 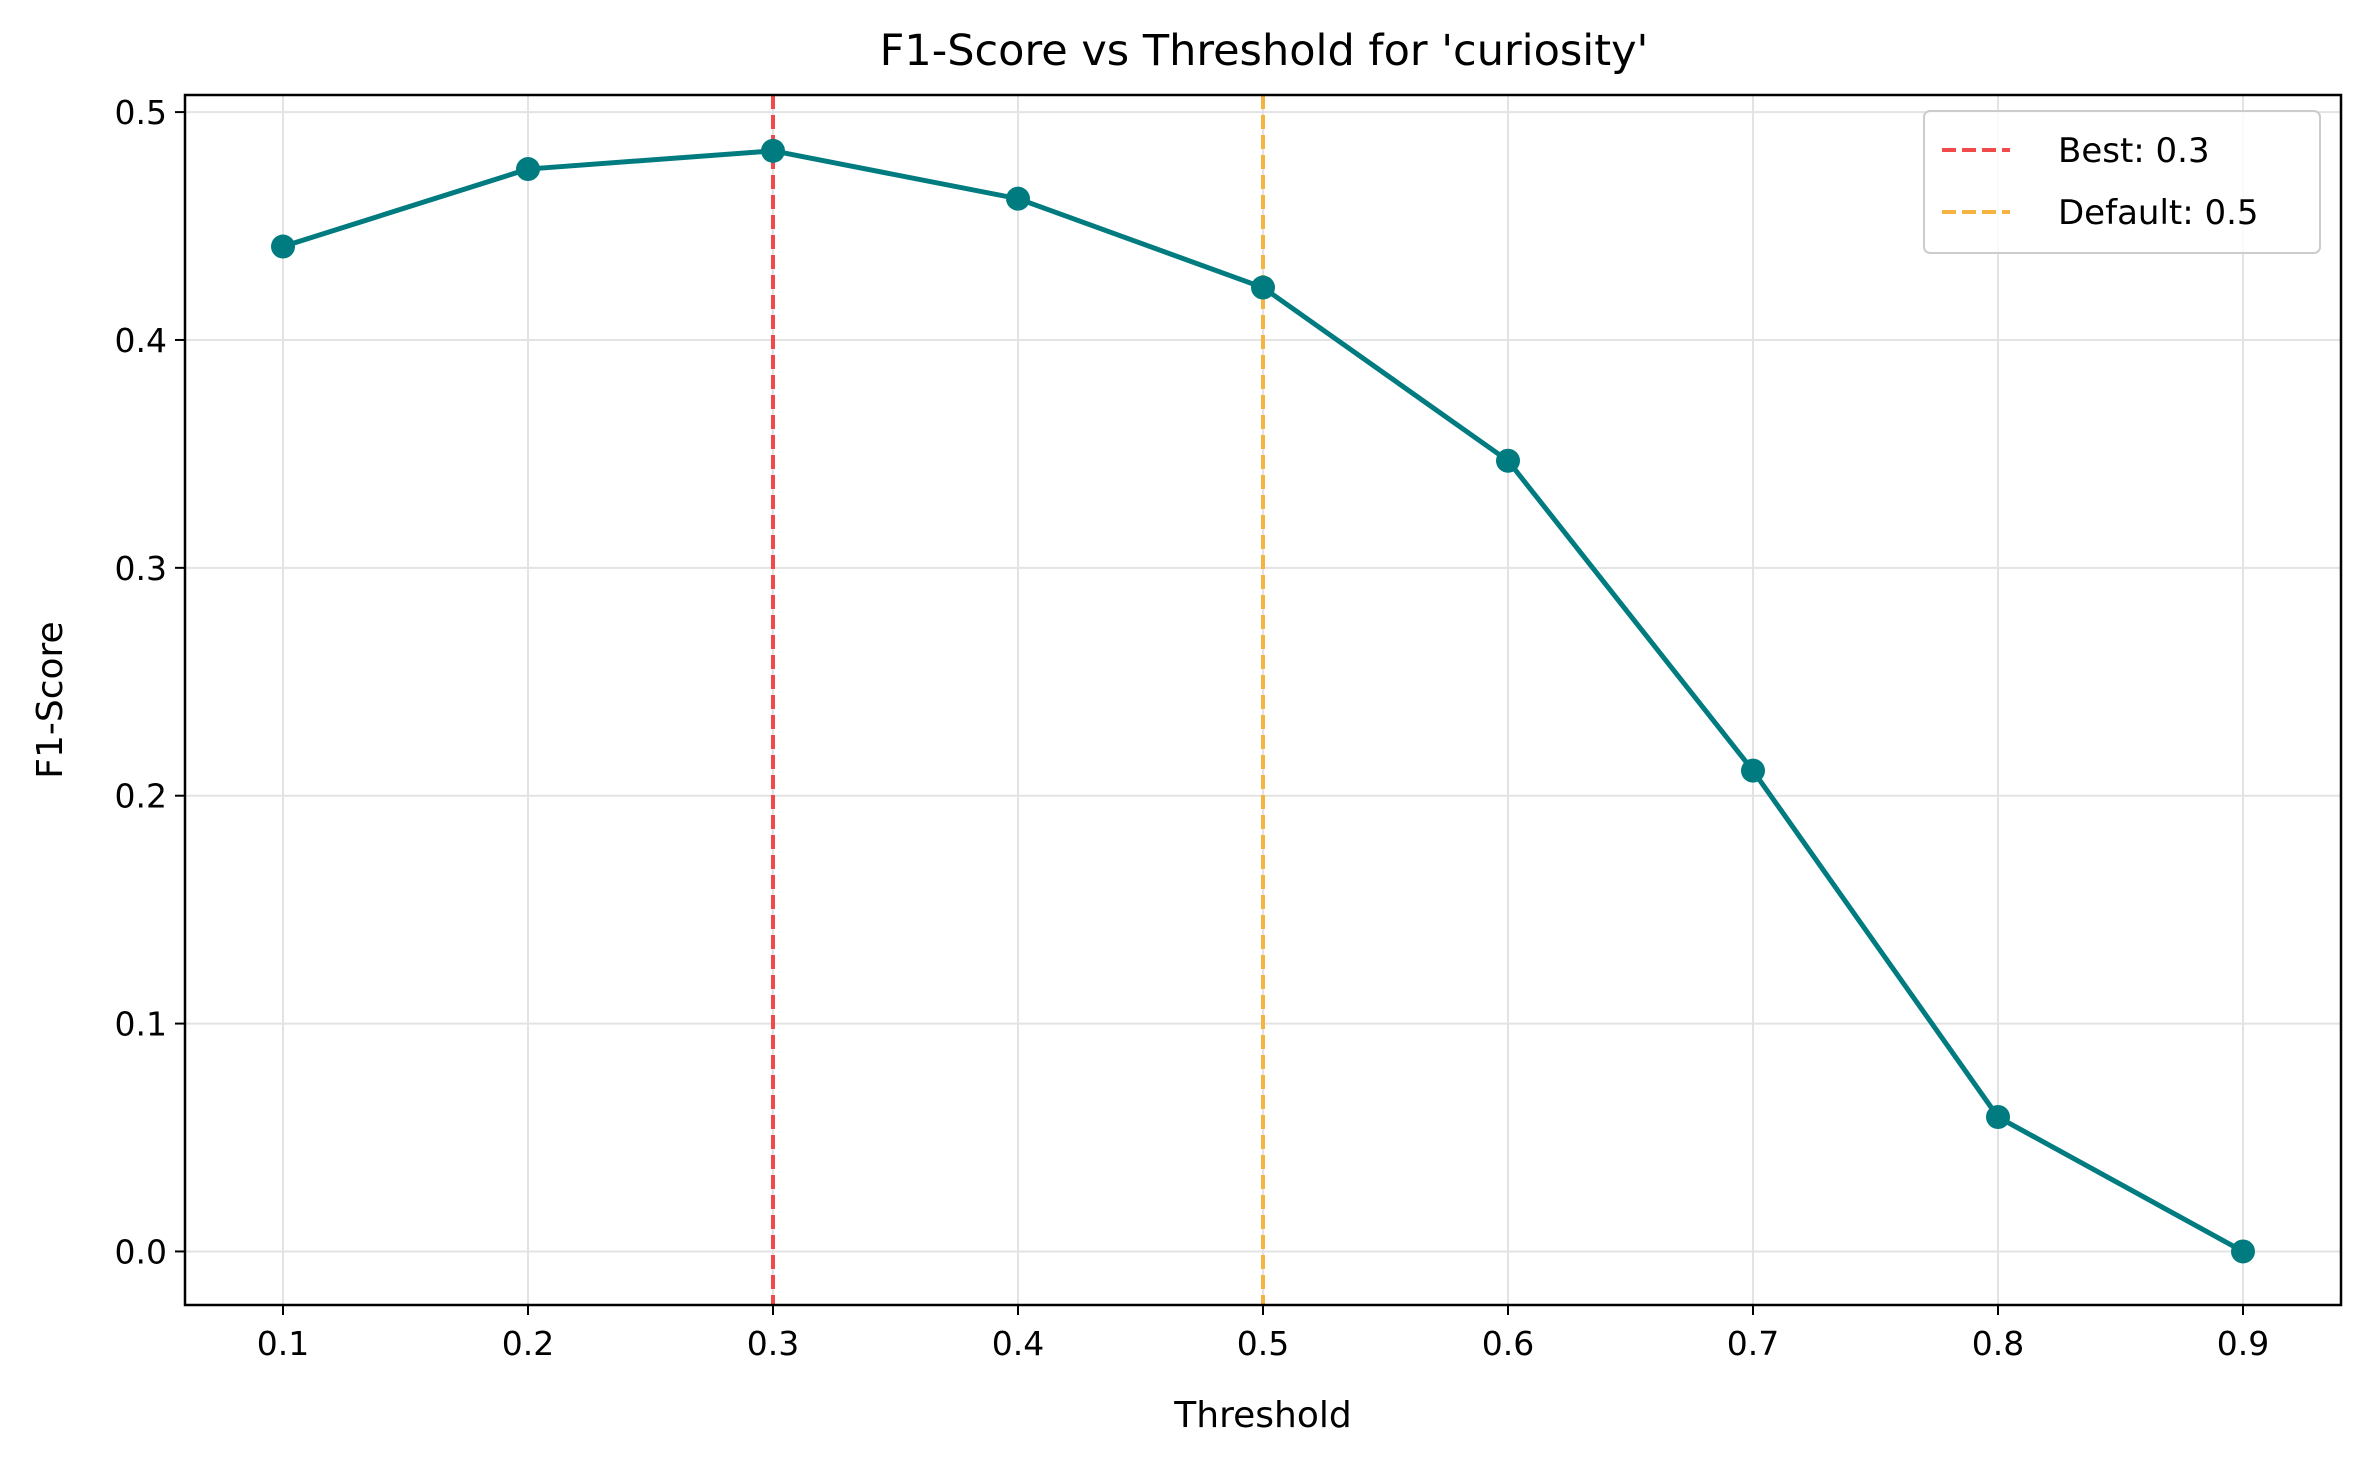 I want to click on y-tick-label: 0.1, so click(x=141, y=1024).